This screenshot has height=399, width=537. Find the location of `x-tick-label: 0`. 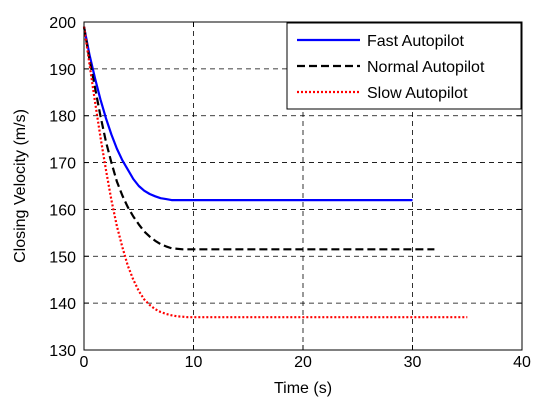

x-tick-label: 0 is located at coordinates (84, 362).